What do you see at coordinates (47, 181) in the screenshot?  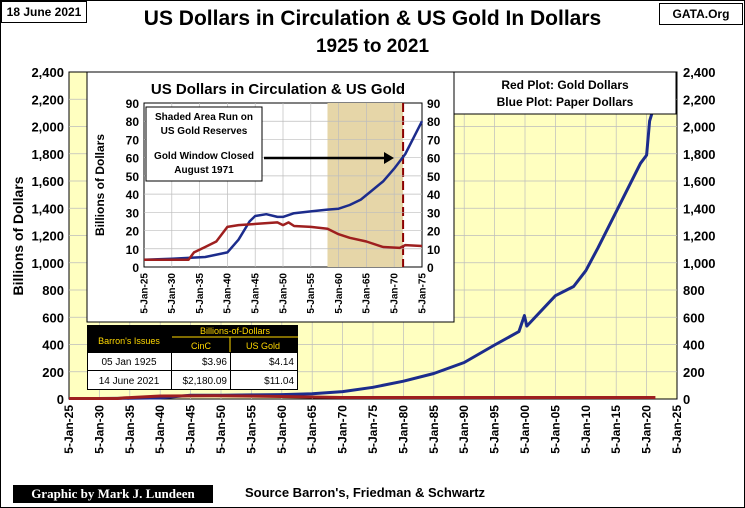 I see `y-tick-label: 1,600` at bounding box center [47, 181].